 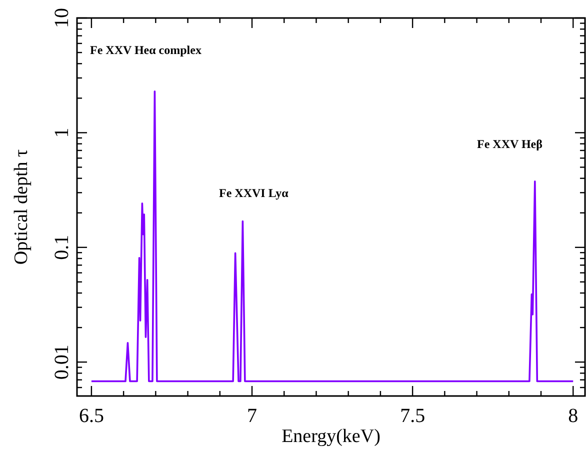 What do you see at coordinates (21, 207) in the screenshot?
I see `y-axis-title: Optical depth τ` at bounding box center [21, 207].